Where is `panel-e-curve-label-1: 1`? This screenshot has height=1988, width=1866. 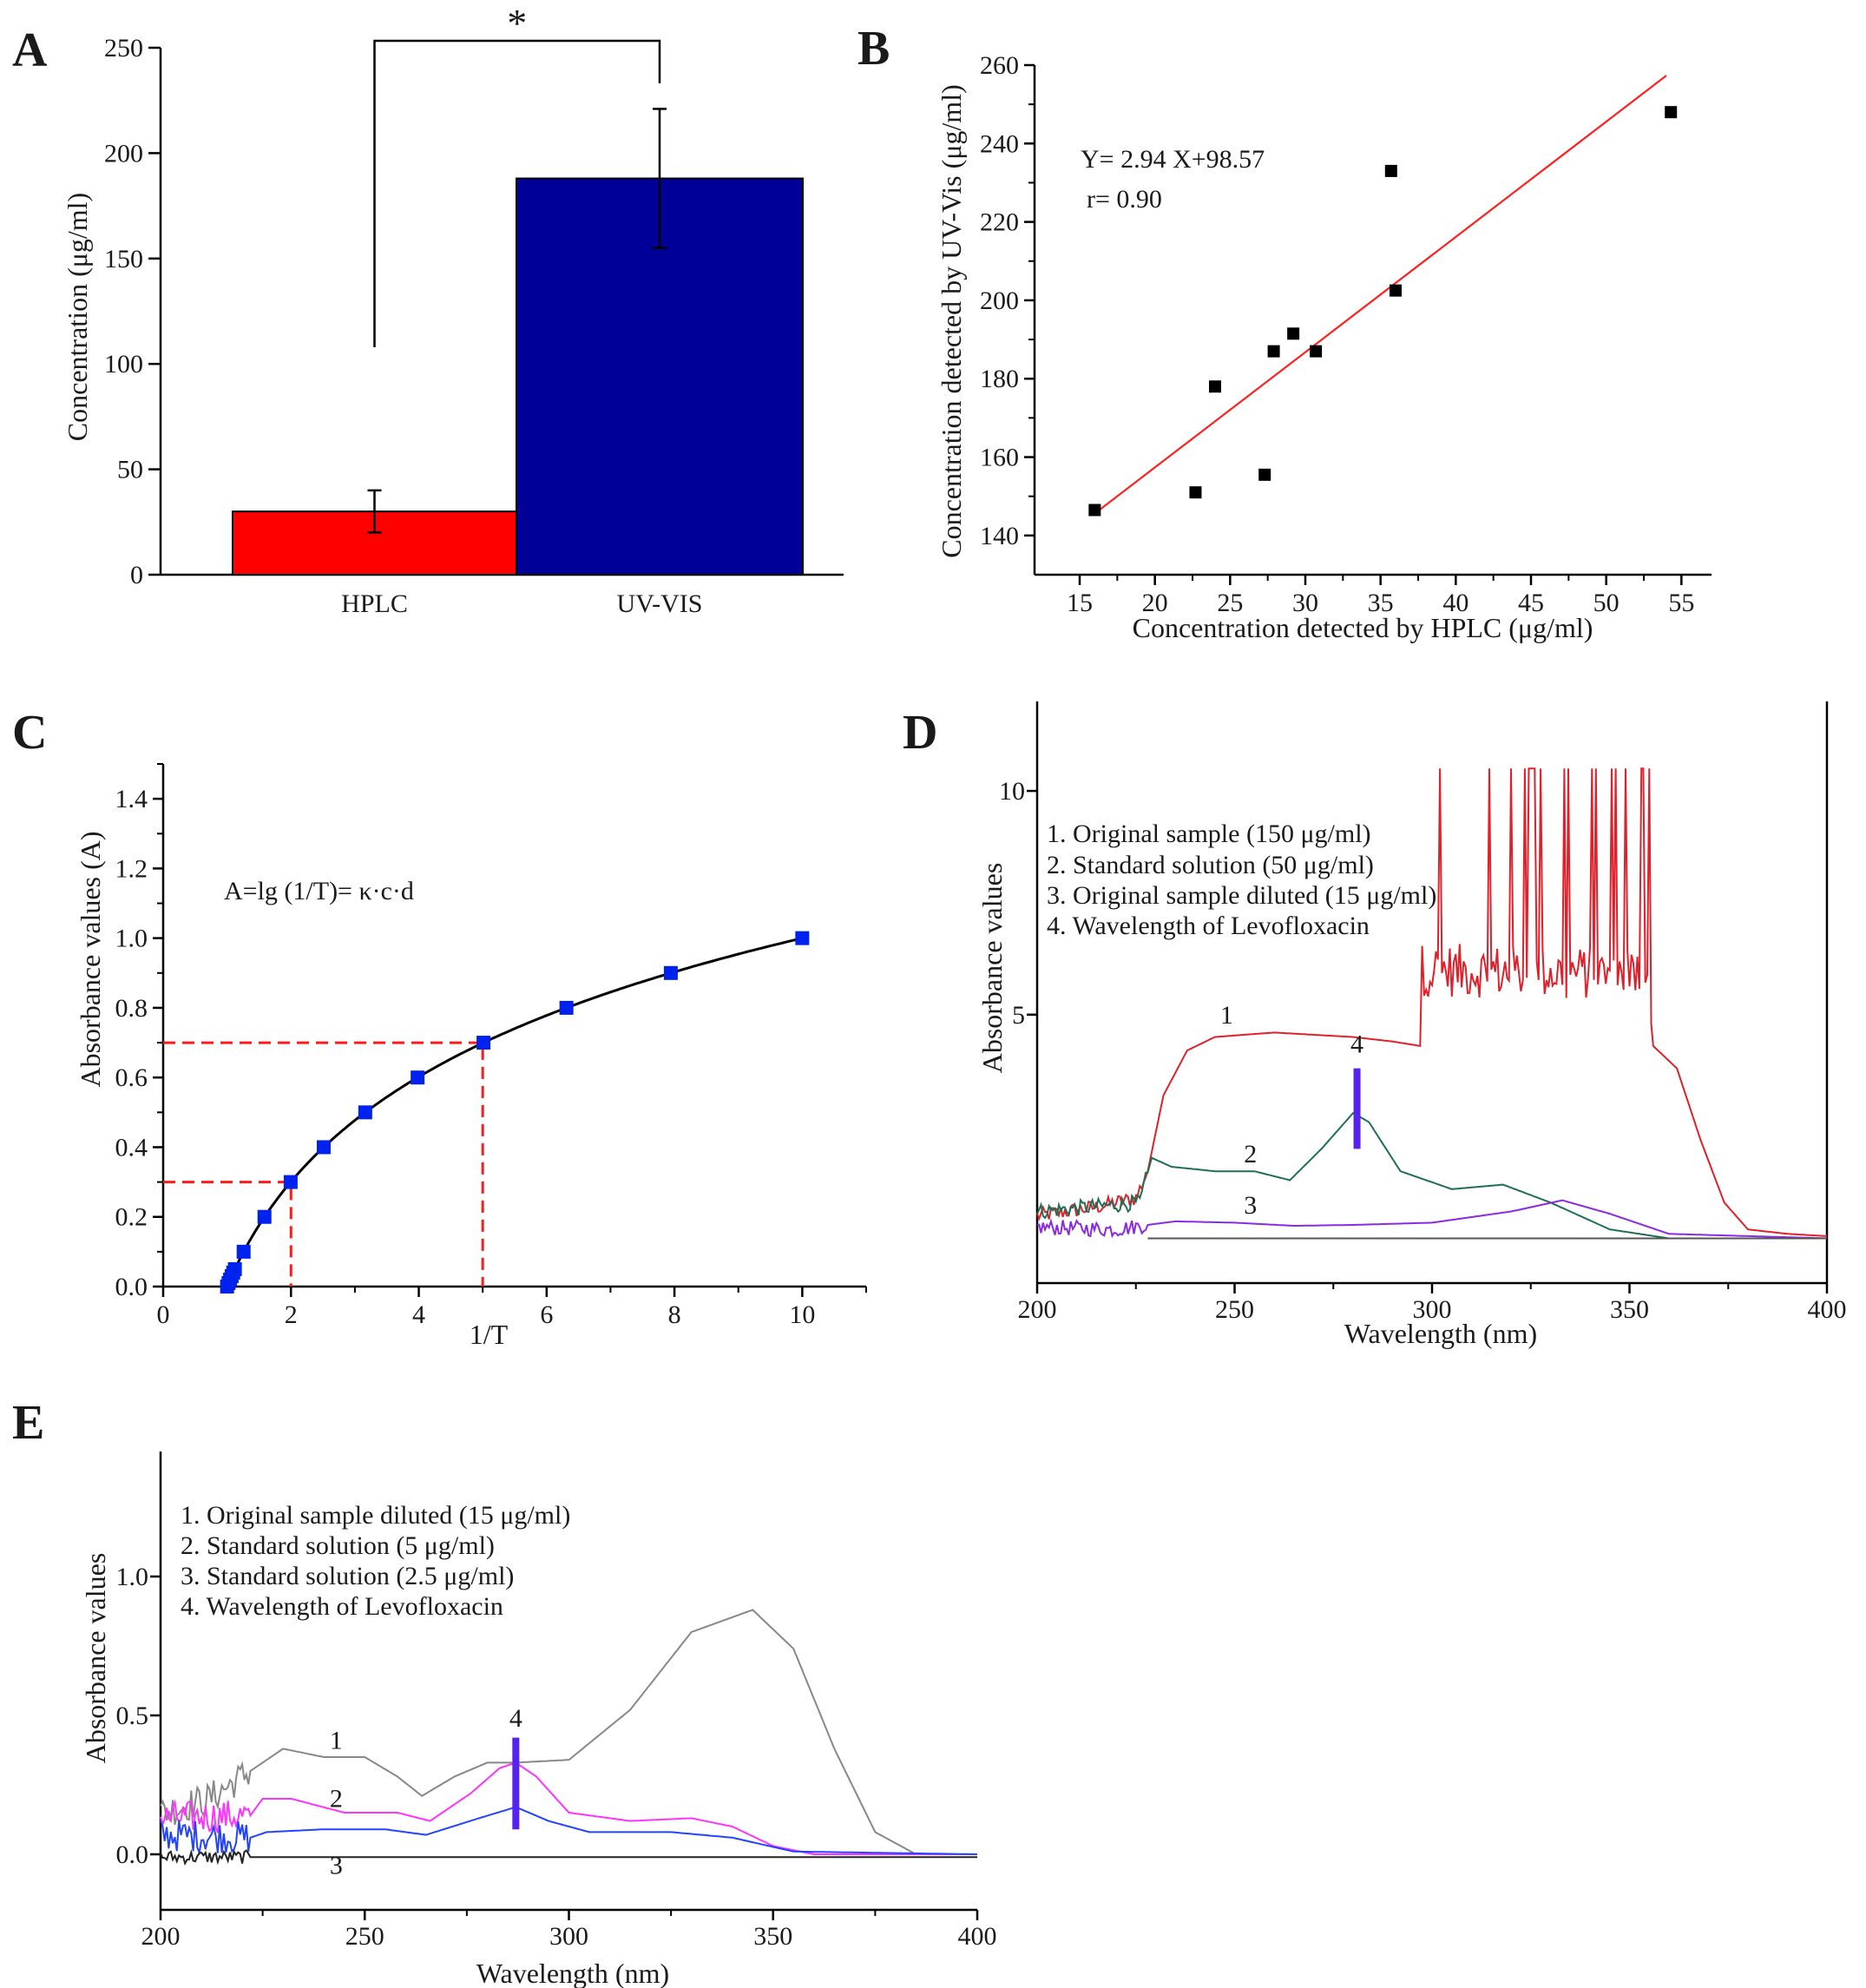
panel-e-curve-label-1: 1 is located at coordinates (337, 1740).